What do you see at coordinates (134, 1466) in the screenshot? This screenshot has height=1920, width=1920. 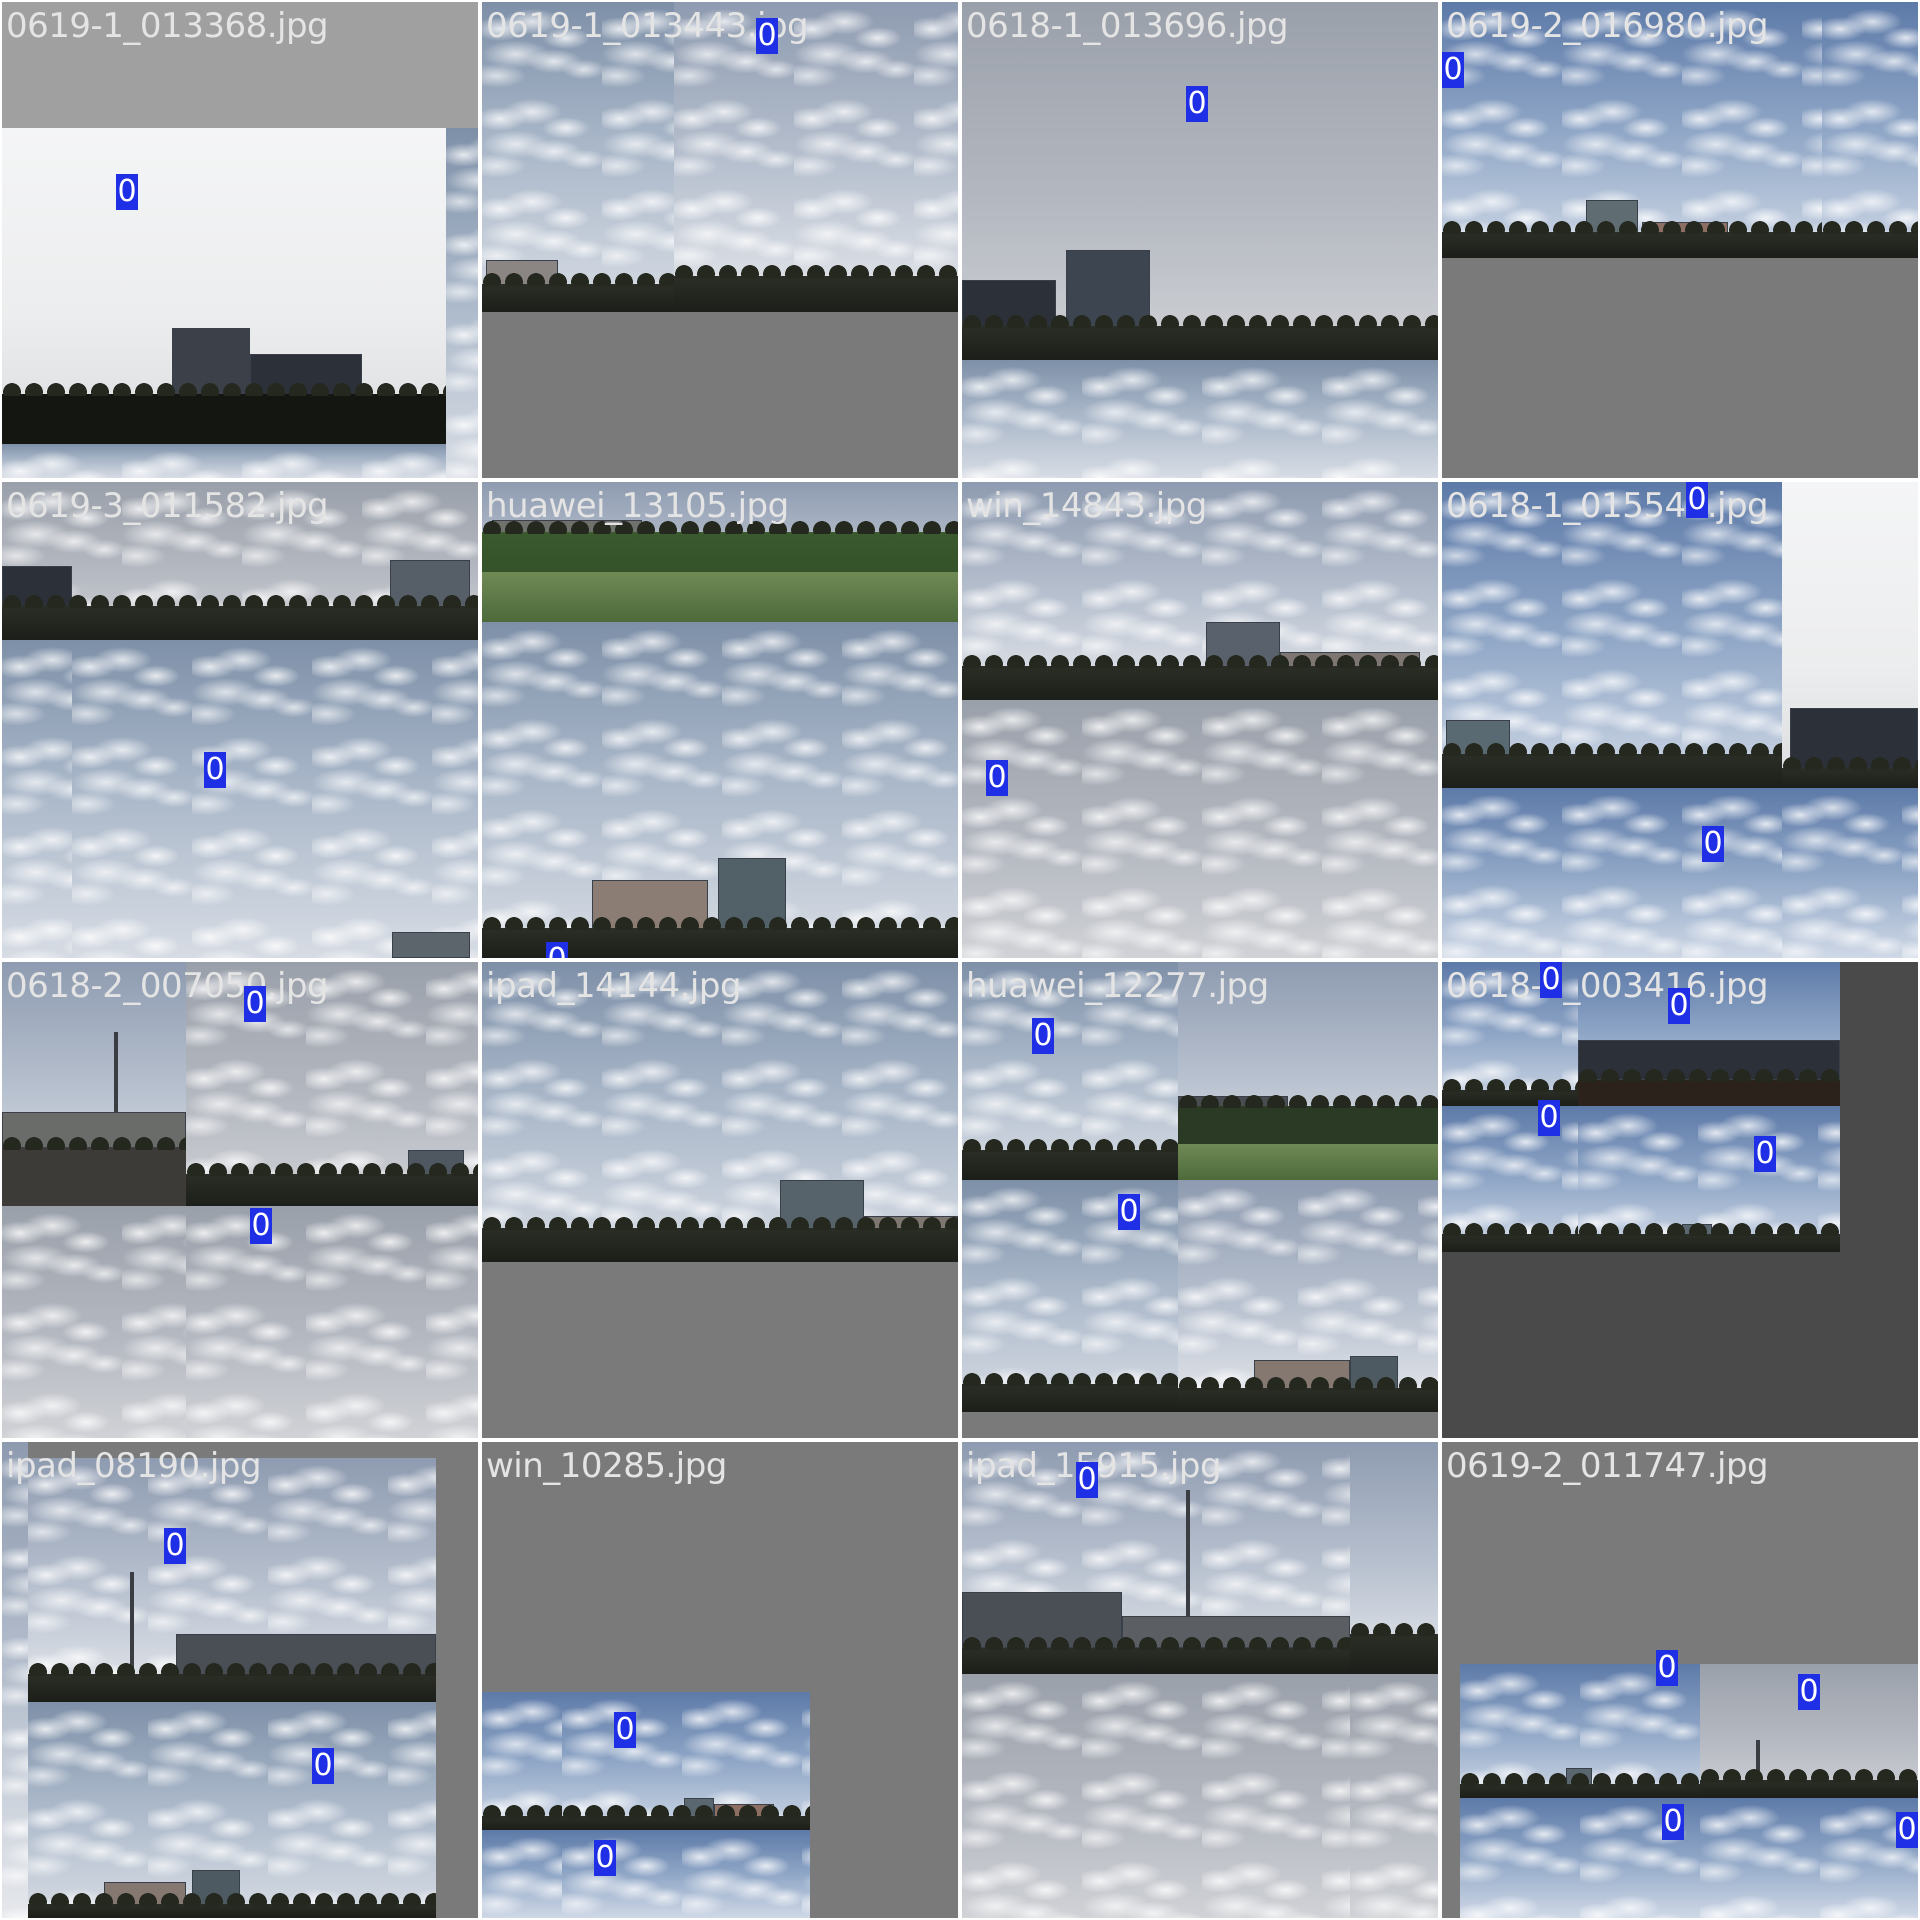 I see `tile-title: ipad_08190.jpg` at bounding box center [134, 1466].